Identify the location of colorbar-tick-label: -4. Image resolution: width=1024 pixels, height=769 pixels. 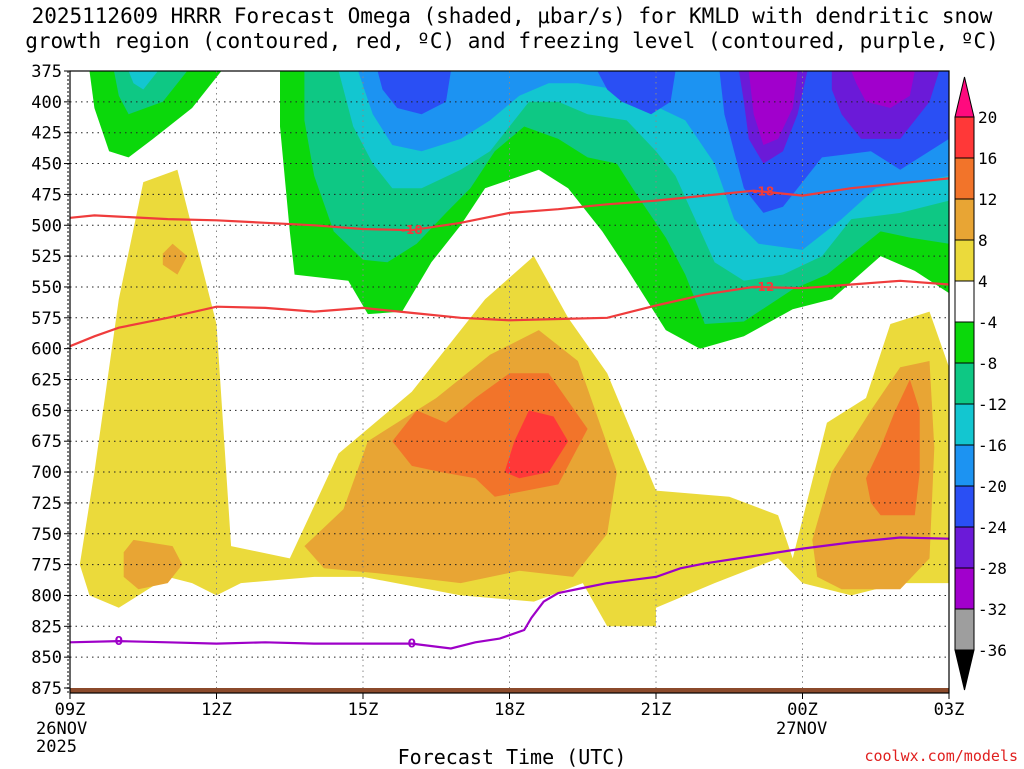
(987, 322).